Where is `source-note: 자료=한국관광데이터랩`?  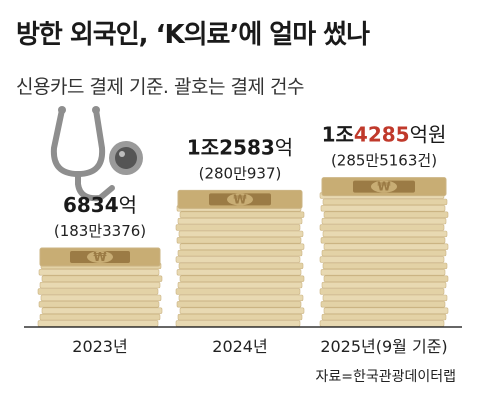 source-note: 자료=한국관광데이터랩 is located at coordinates (385, 377).